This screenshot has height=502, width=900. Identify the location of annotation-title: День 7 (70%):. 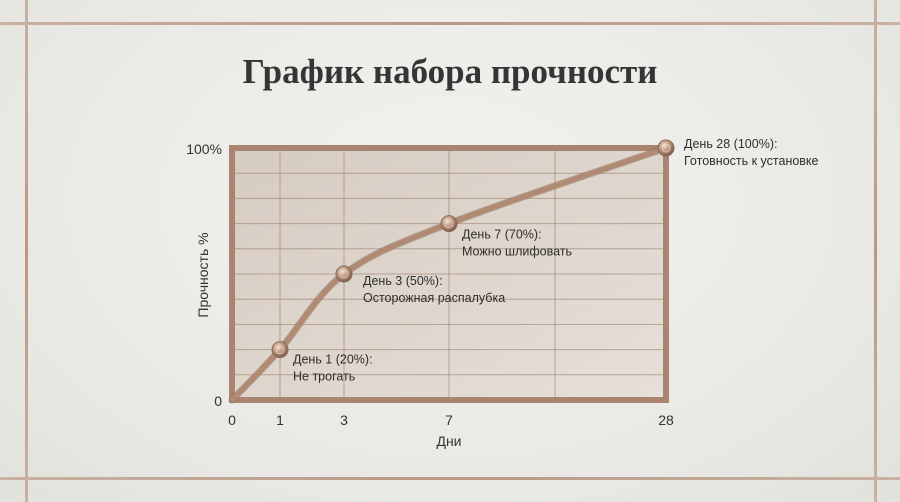
(502, 235).